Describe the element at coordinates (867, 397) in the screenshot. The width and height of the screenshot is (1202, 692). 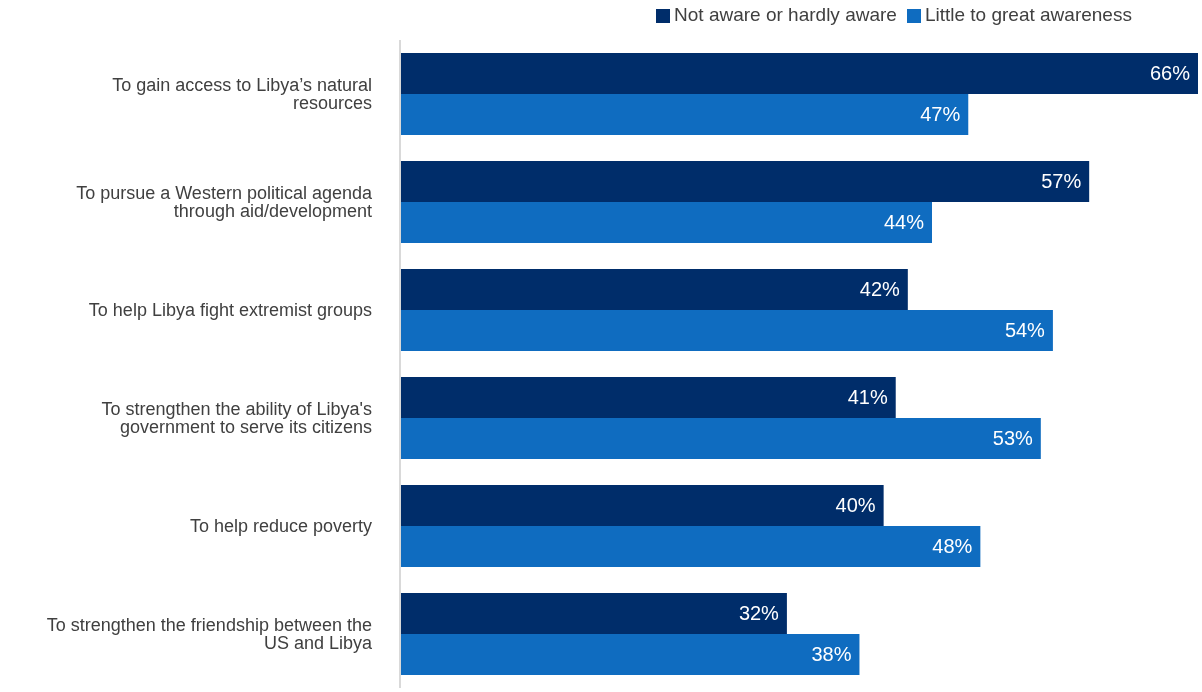
I see `data-label: 41%` at that location.